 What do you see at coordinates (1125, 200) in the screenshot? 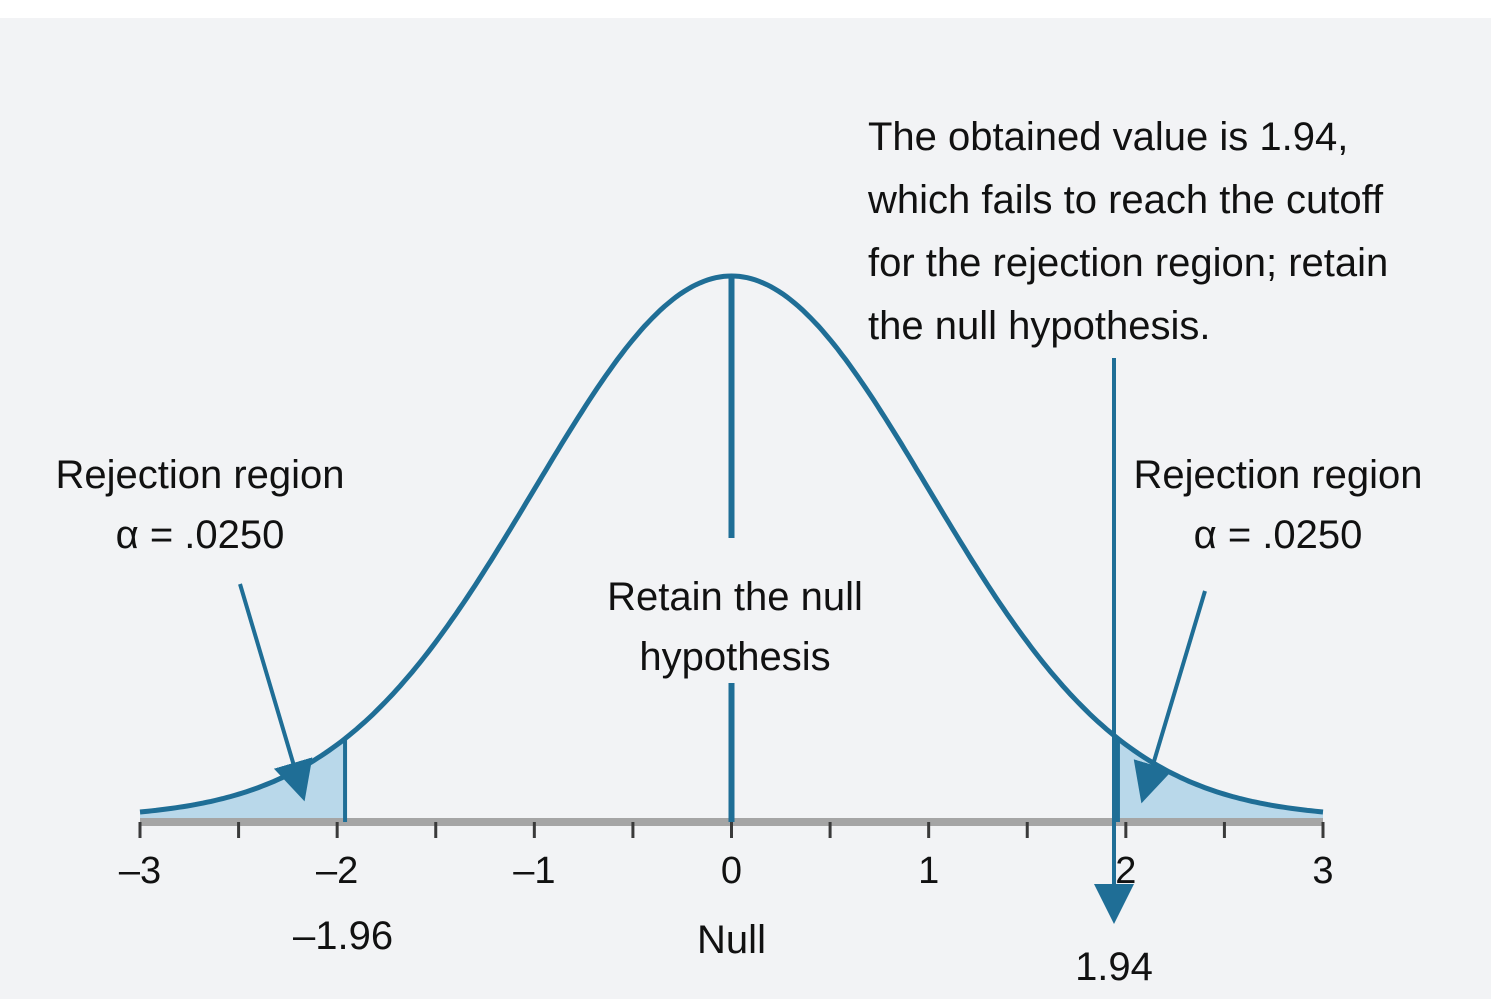
I see `obtained-note-line2: which fails to reach the cutoff` at bounding box center [1125, 200].